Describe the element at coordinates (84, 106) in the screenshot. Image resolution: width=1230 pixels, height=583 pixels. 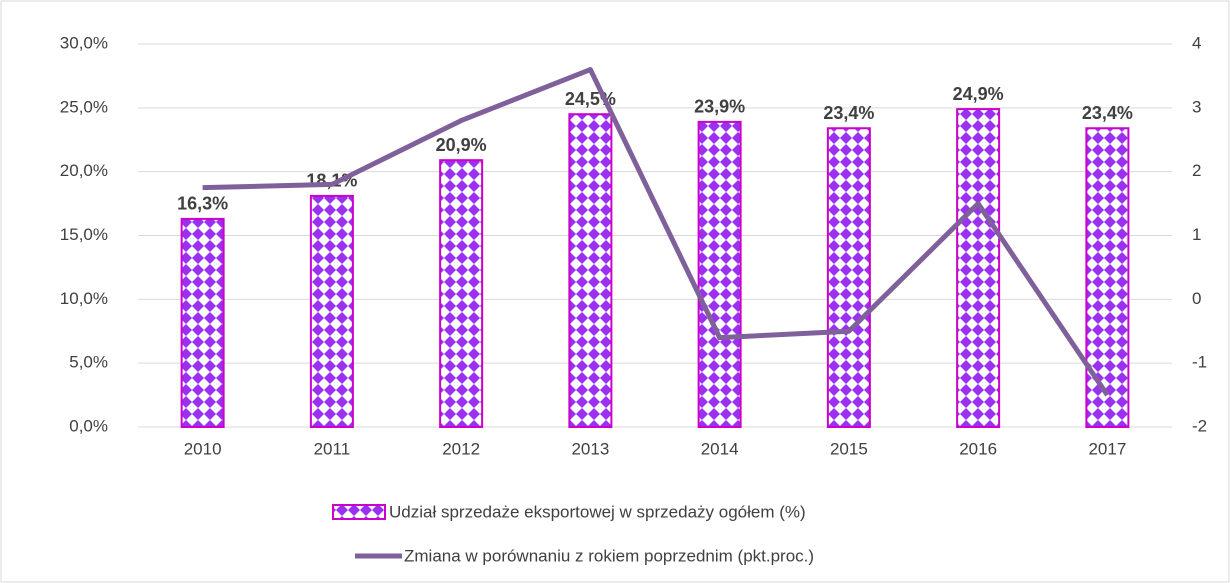
I see `y-tick-label: 25,0%` at that location.